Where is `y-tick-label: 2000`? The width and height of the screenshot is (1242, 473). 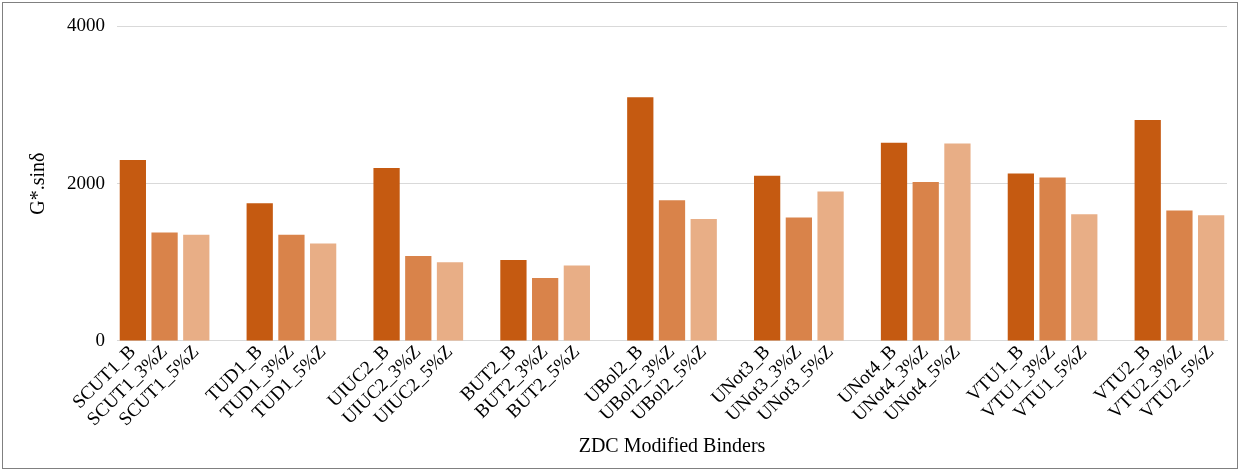
y-tick-label: 2000 is located at coordinates (86, 182).